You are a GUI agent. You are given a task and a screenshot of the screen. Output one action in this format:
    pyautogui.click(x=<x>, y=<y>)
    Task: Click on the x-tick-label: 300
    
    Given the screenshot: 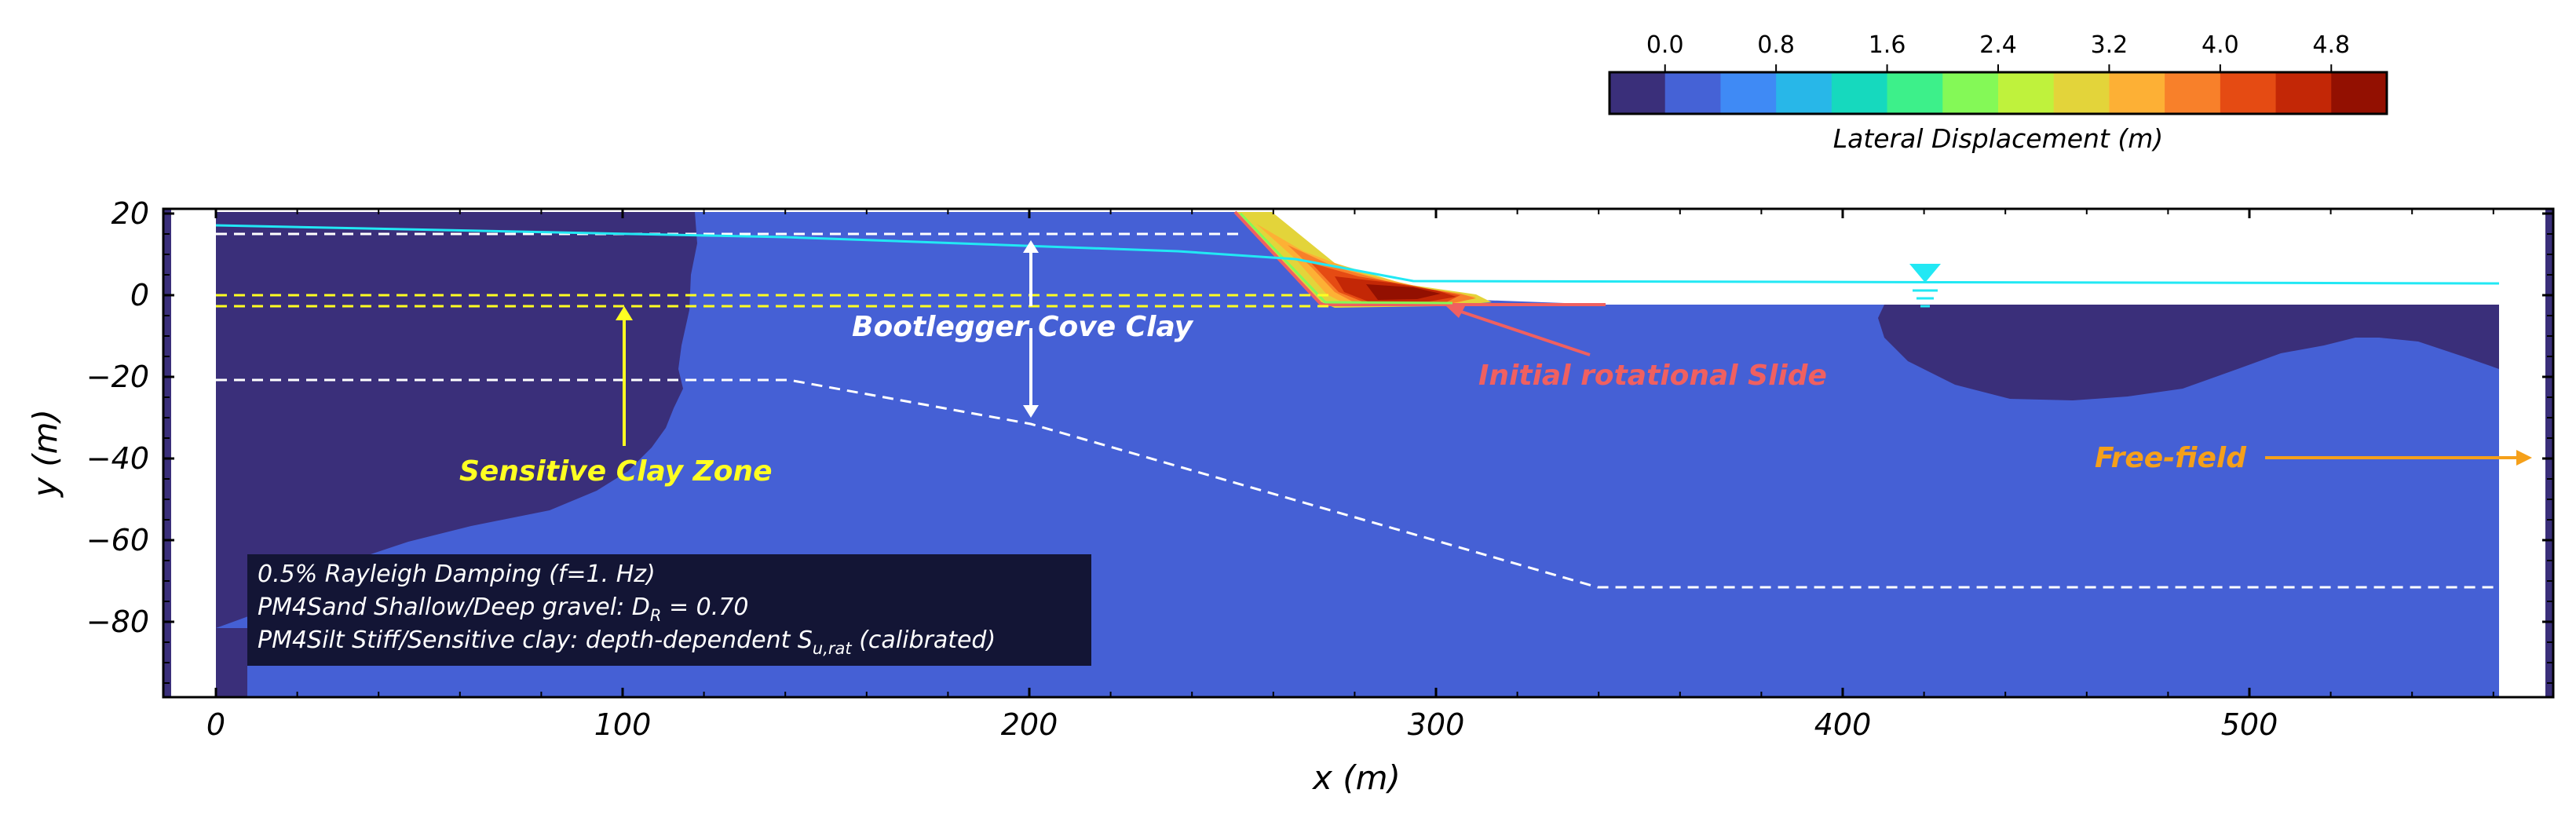 What is the action you would take?
    pyautogui.click(x=1436, y=724)
    